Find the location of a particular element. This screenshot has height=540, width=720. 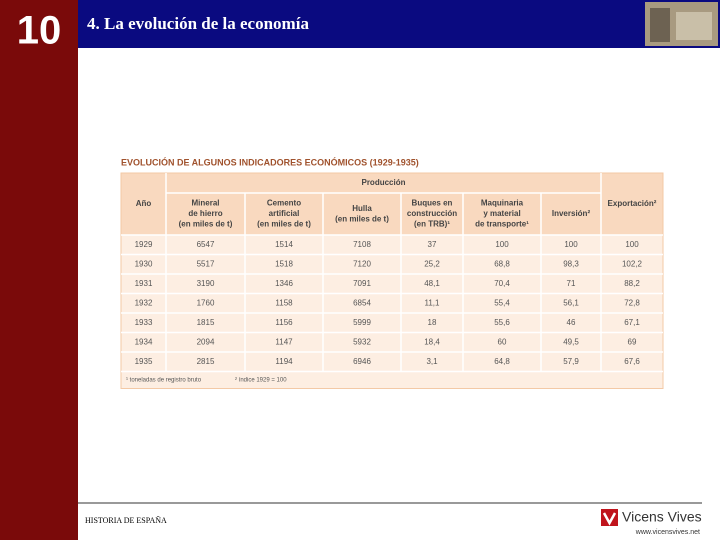

table-cell: 1931 is located at coordinates (144, 283).